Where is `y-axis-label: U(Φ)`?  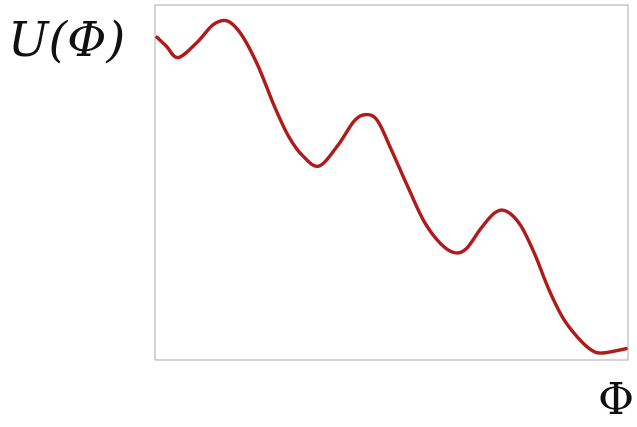 y-axis-label: U(Φ) is located at coordinates (66, 40).